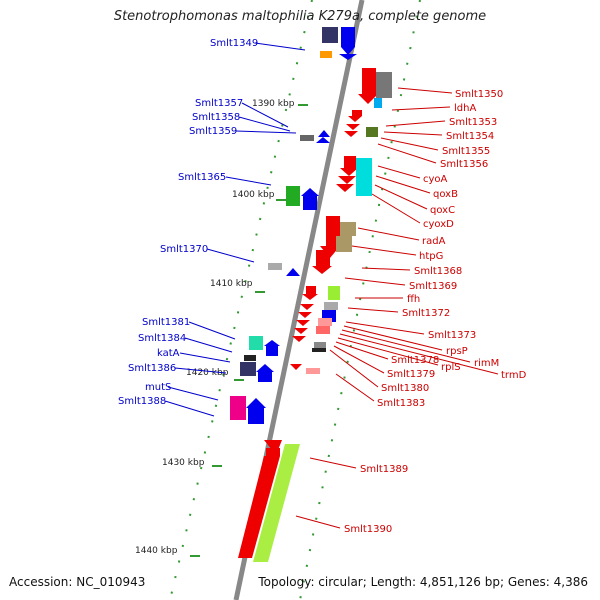  What do you see at coordinates (465, 108) in the screenshot?
I see `label-ldhA: ldhA` at bounding box center [465, 108].